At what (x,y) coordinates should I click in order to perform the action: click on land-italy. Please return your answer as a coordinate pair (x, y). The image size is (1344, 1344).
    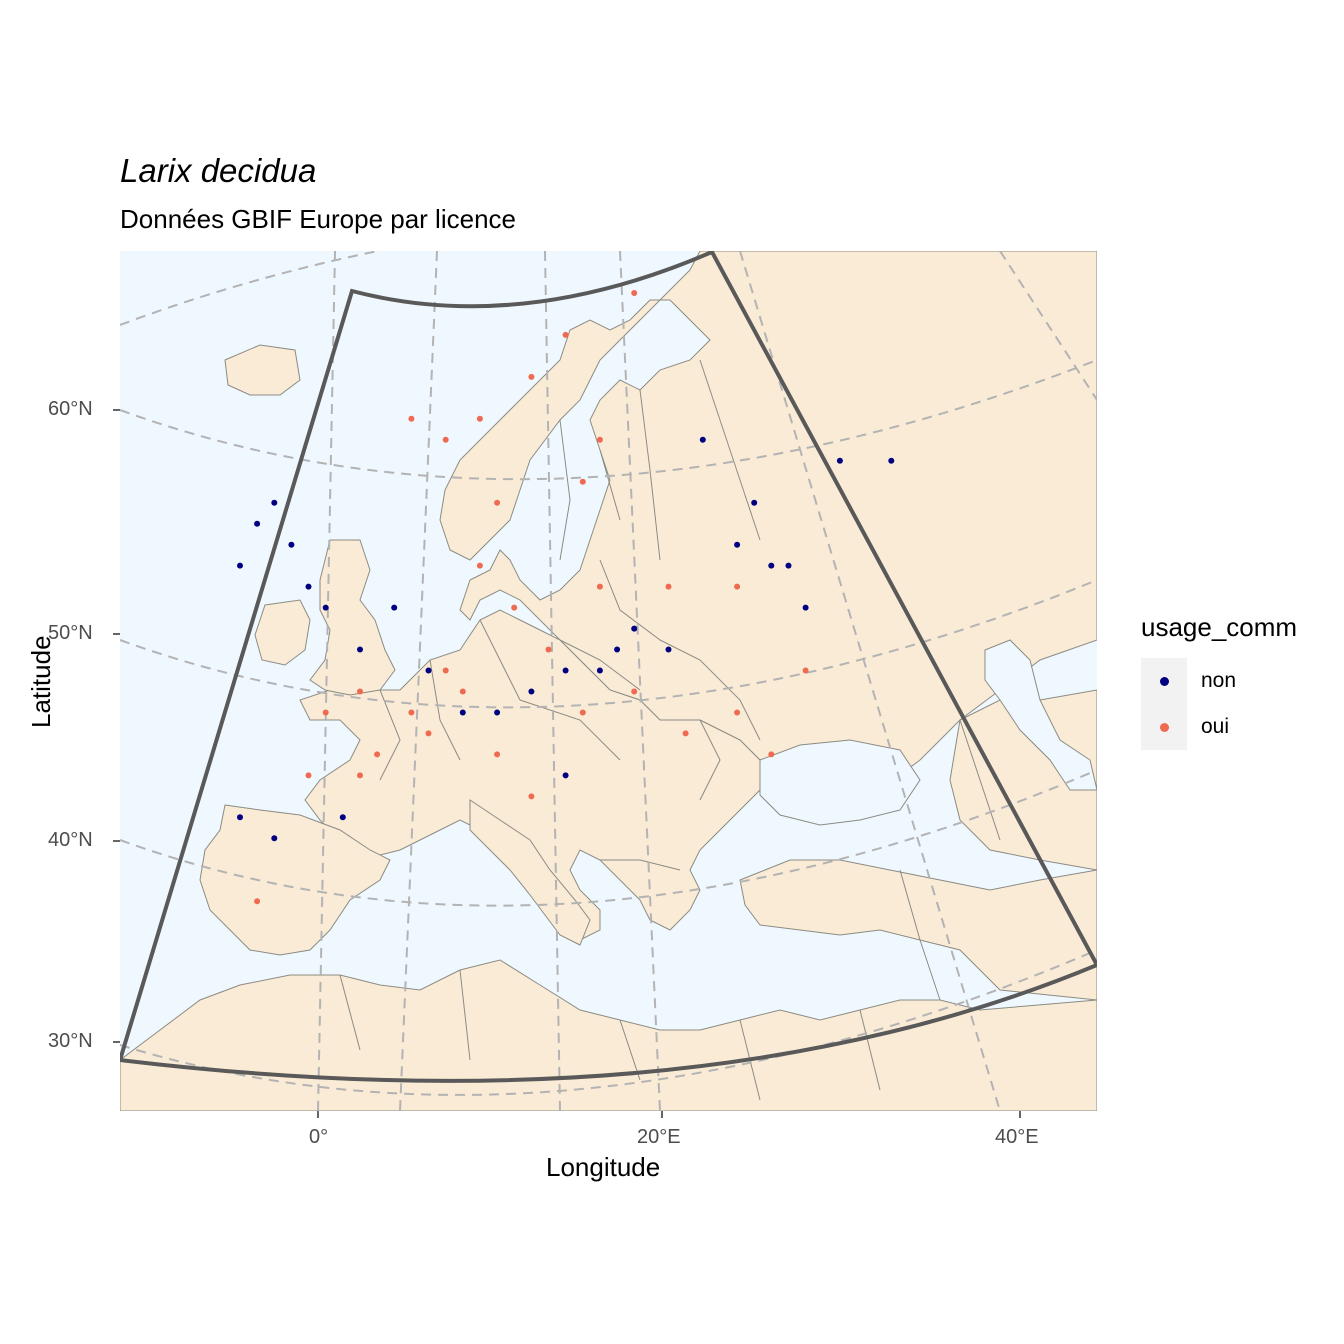
    Looking at the image, I should click on (530, 872).